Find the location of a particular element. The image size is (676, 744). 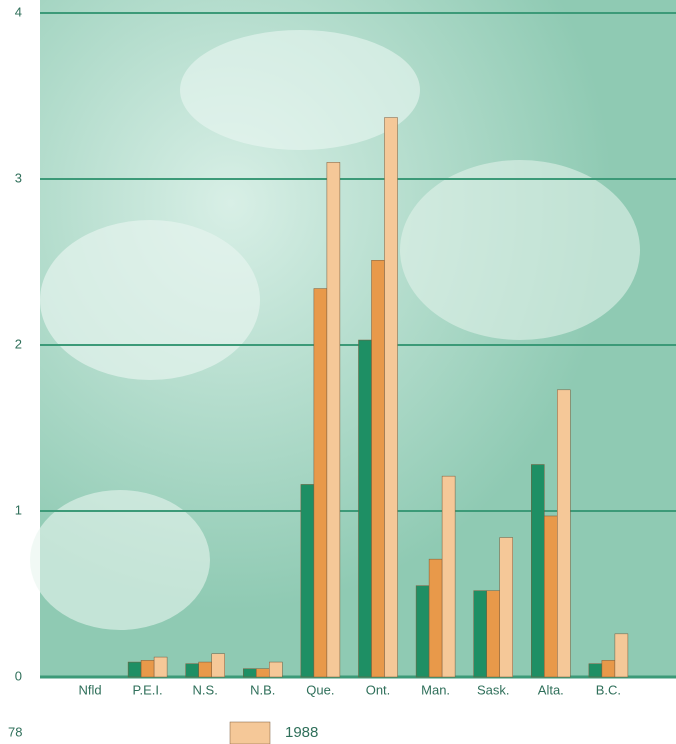

legend-label: 1988 is located at coordinates (301, 732).